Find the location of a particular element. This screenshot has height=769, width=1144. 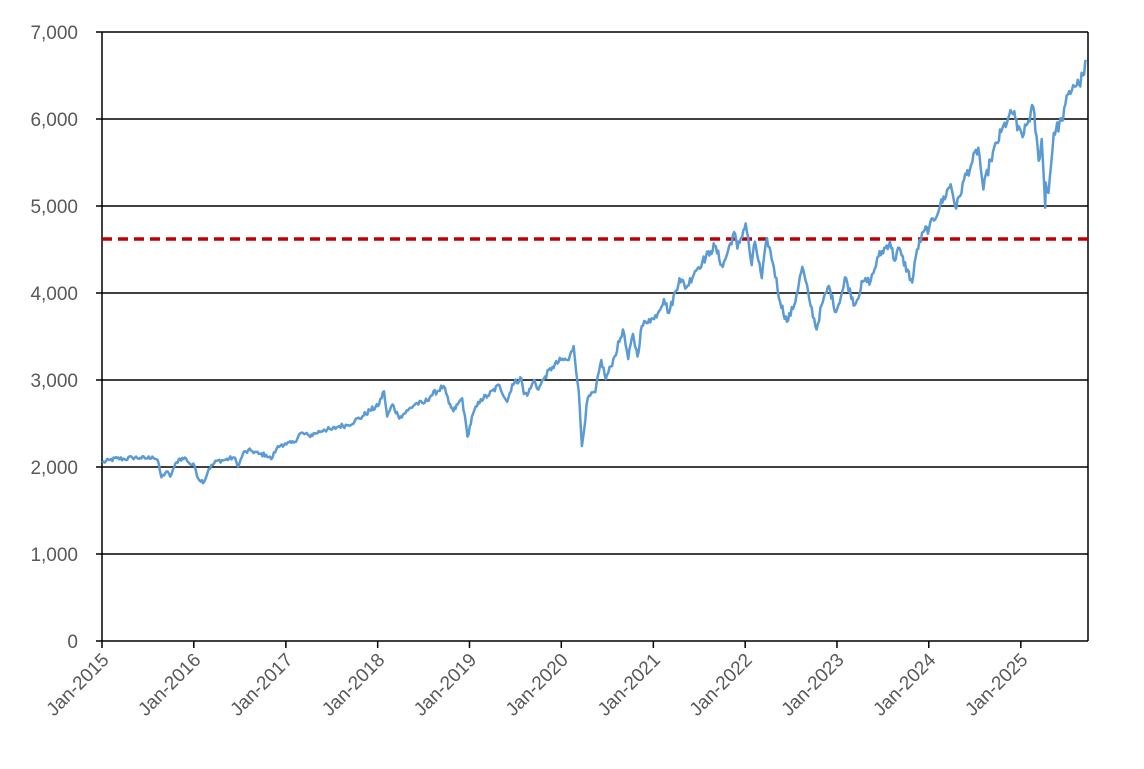

x-tick-label: Jan-2018 is located at coordinates (353, 685).